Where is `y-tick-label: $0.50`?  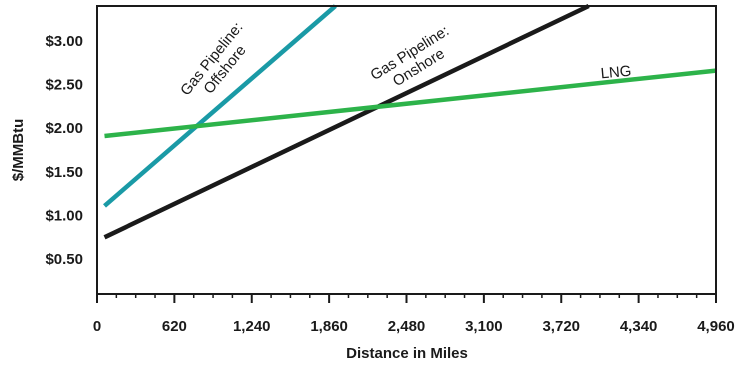
y-tick-label: $0.50 is located at coordinates (64, 259).